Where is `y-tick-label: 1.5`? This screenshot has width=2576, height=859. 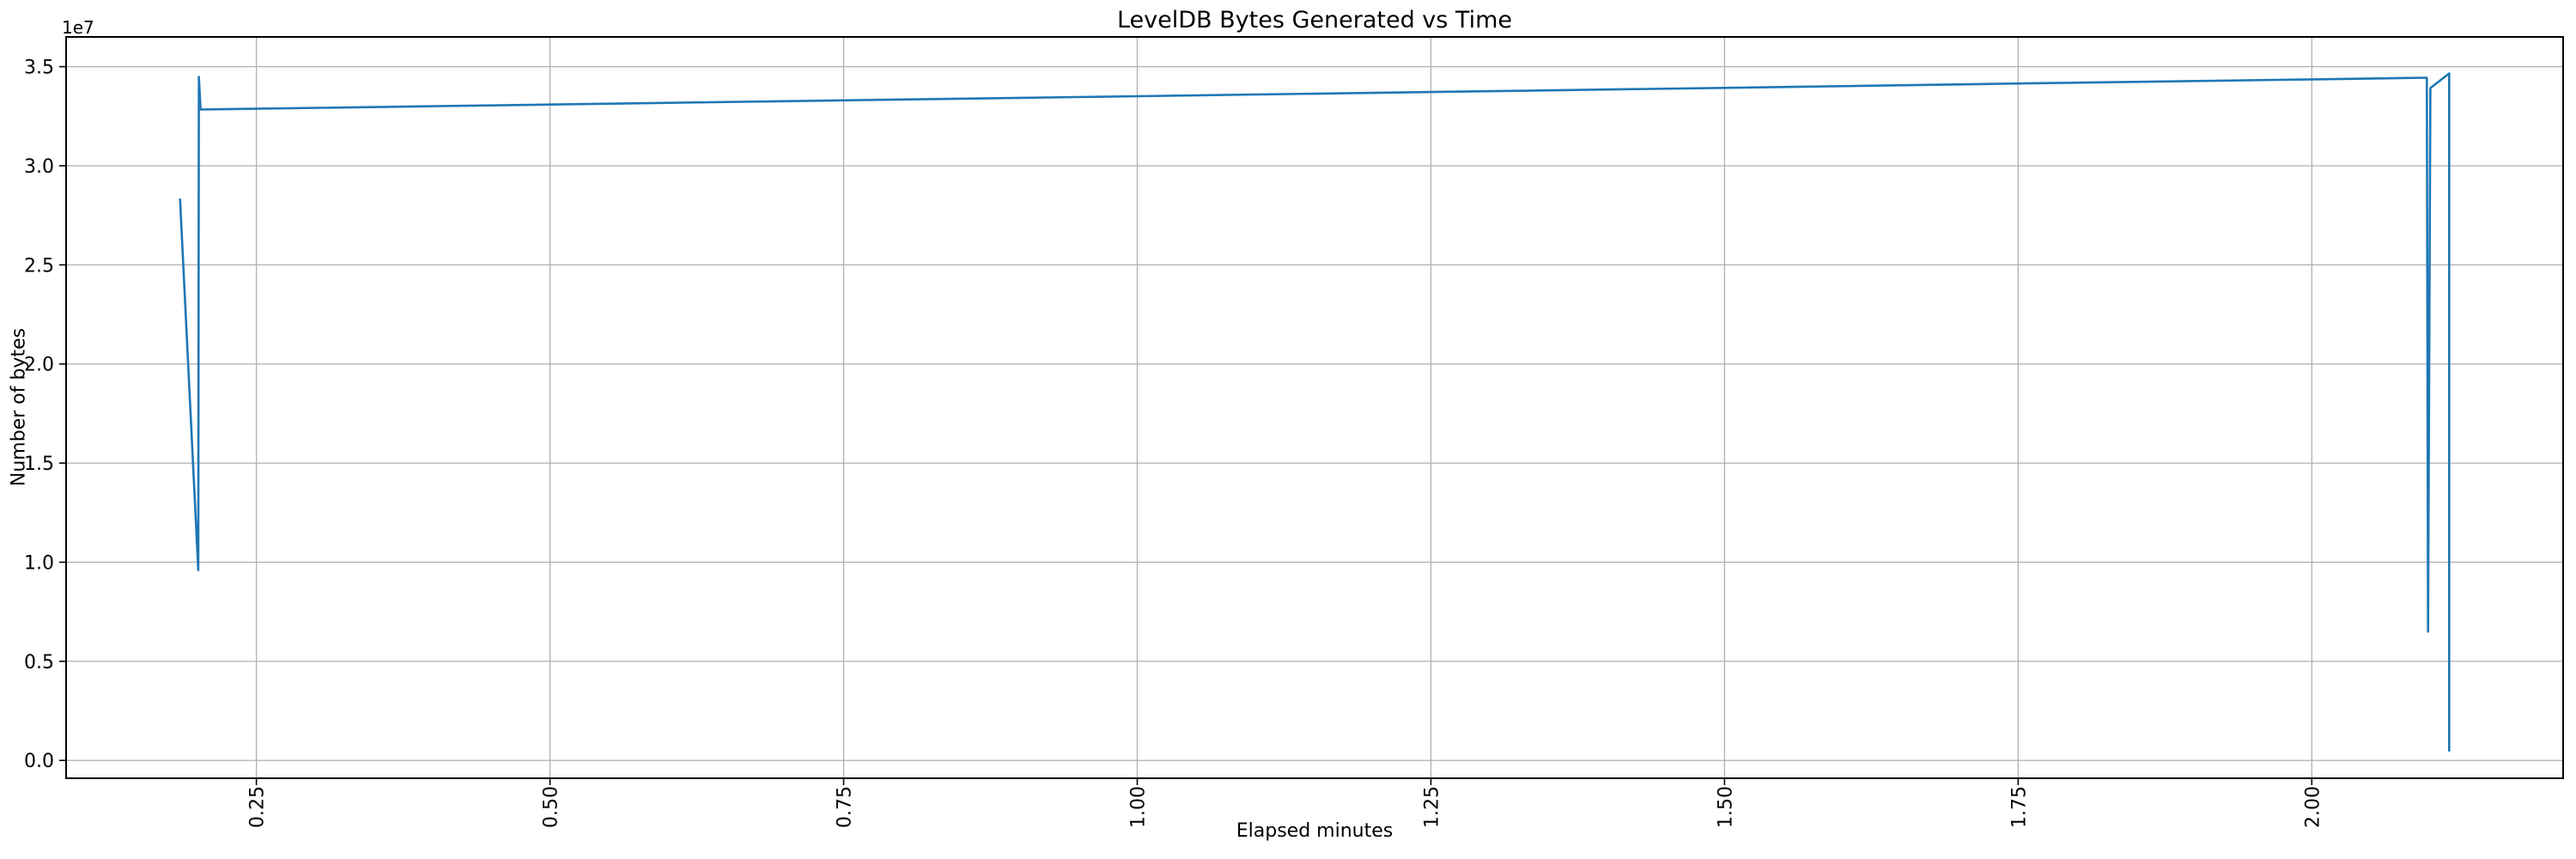
y-tick-label: 1.5 is located at coordinates (39, 465).